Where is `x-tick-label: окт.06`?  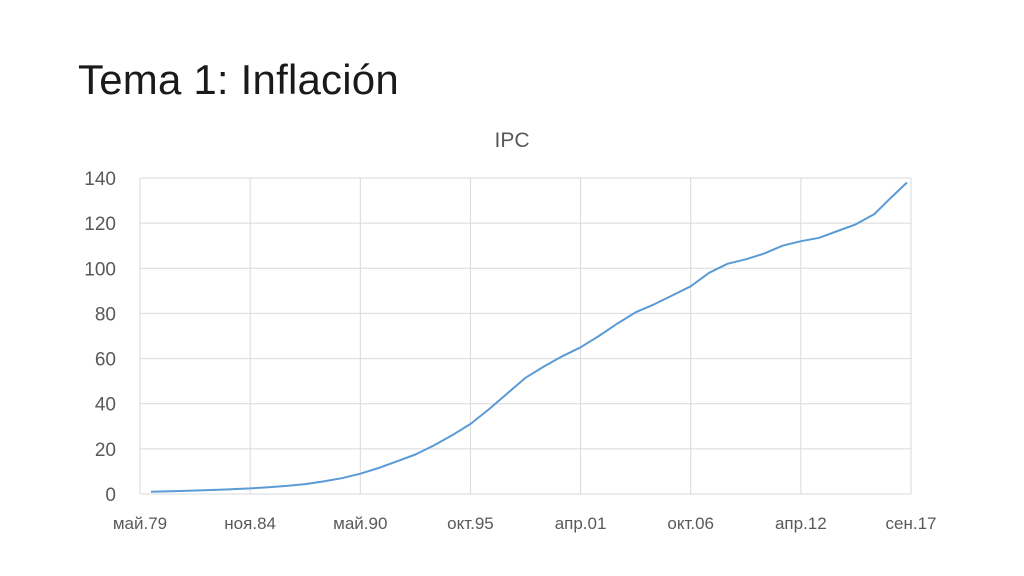 x-tick-label: окт.06 is located at coordinates (690, 523).